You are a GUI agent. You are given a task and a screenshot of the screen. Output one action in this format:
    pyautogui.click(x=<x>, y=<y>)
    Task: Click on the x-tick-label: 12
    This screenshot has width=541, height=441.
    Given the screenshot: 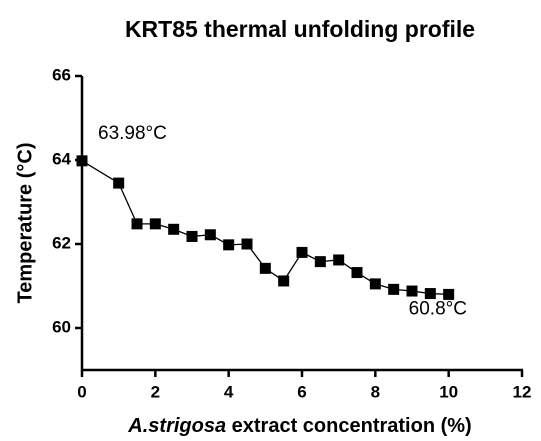 What is the action you would take?
    pyautogui.click(x=522, y=391)
    